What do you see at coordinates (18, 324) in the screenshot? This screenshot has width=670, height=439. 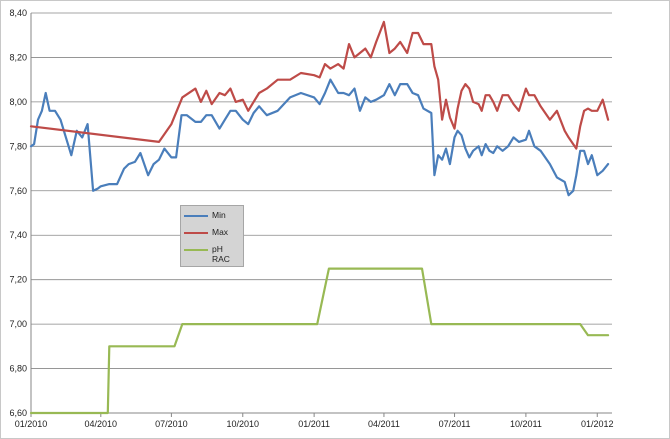 I see `y-tick-label: 7,00` at bounding box center [18, 324].